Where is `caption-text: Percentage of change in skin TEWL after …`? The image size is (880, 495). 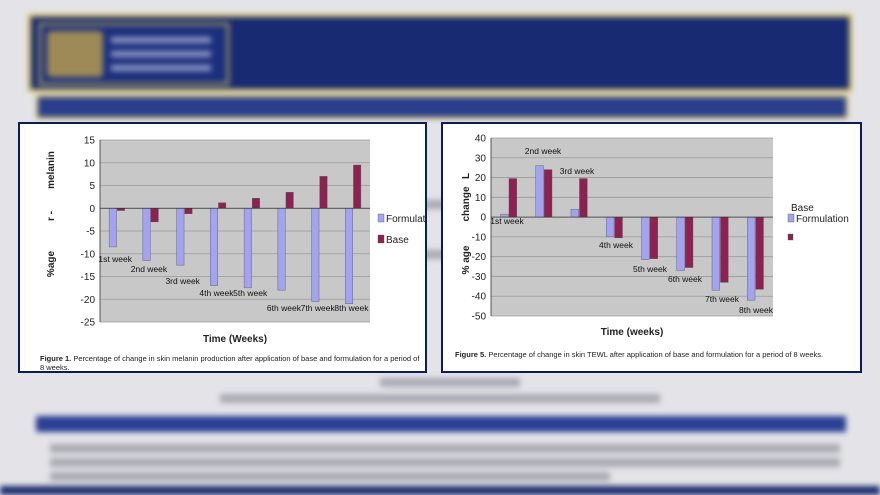 caption-text: Percentage of change in skin TEWL after … is located at coordinates (655, 354).